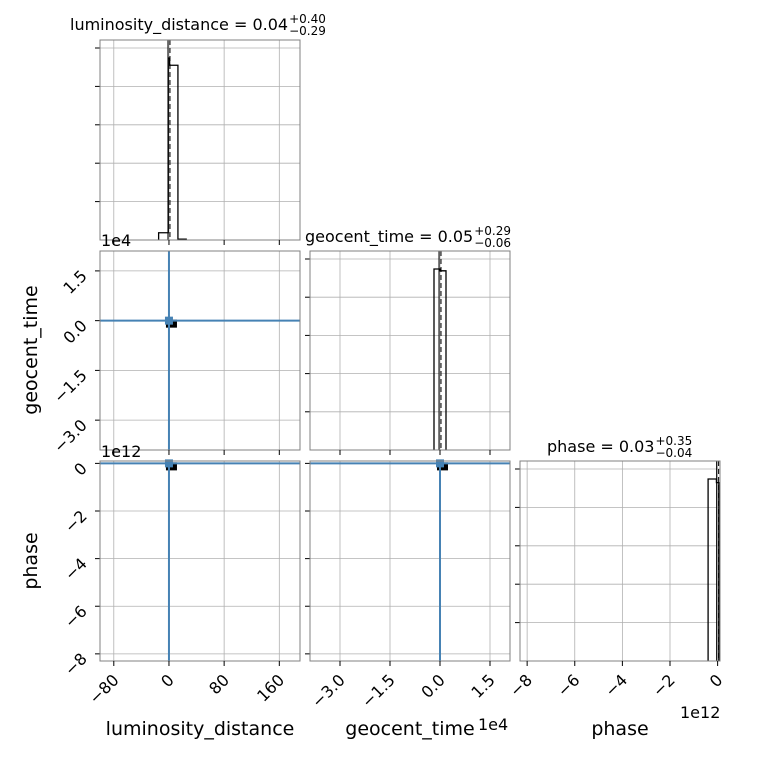 This screenshot has height=760, width=760. I want to click on truth-point-luminosity-distance-vs-geocent-time, so click(168, 320).